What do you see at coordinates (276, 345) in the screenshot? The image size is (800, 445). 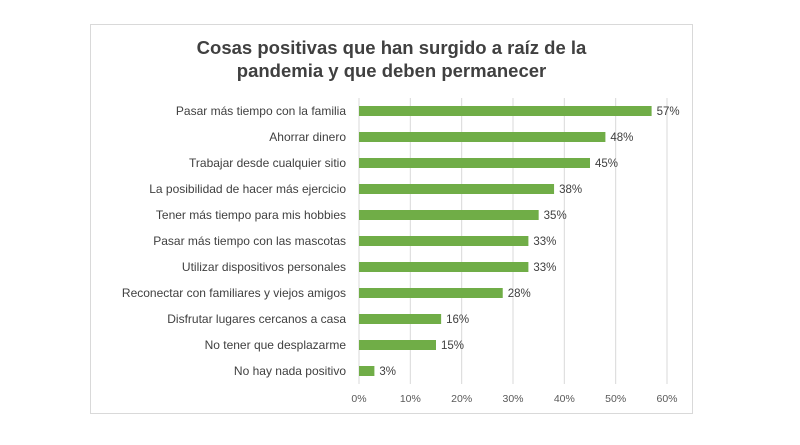 I see `category-label: No tener que desplazarme` at bounding box center [276, 345].